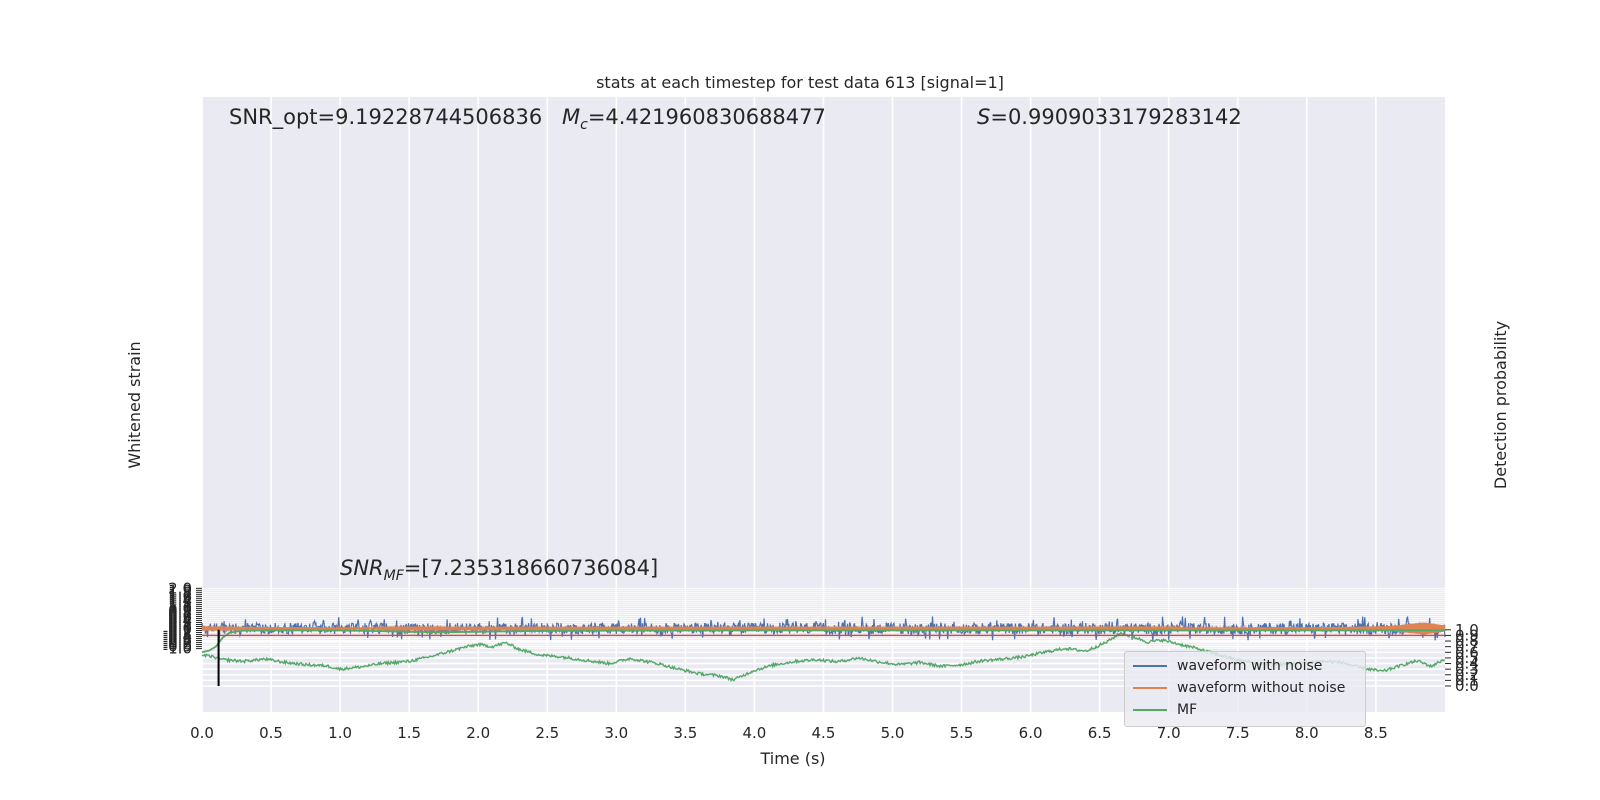  I want to click on y-tick-label-left: 0.8, so click(180, 612).